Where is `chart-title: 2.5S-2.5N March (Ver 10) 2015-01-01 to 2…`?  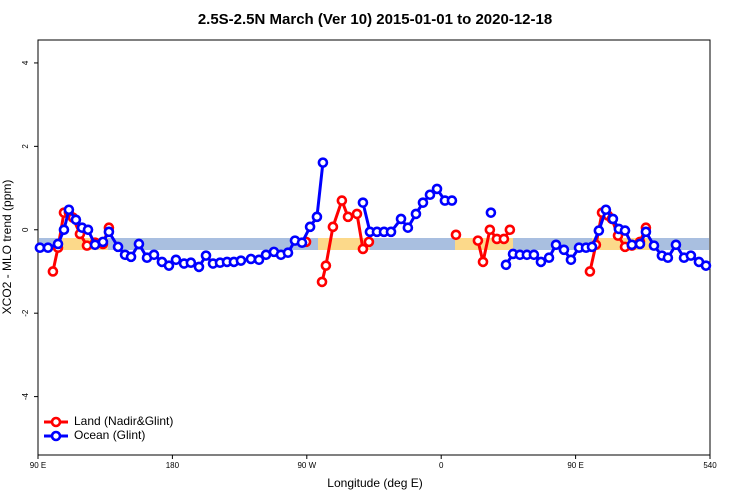
chart-title: 2.5S-2.5N March (Ver 10) 2015-01-01 to 2… is located at coordinates (375, 19).